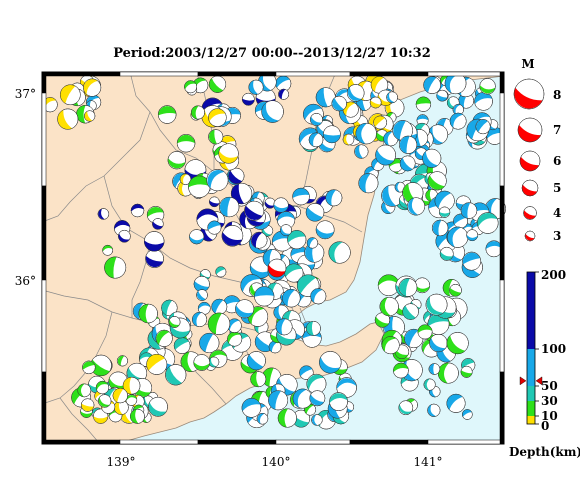 The height and width of the screenshot is (500, 580). Describe the element at coordinates (557, 95) in the screenshot. I see `magnitude-label-8: 8` at that location.